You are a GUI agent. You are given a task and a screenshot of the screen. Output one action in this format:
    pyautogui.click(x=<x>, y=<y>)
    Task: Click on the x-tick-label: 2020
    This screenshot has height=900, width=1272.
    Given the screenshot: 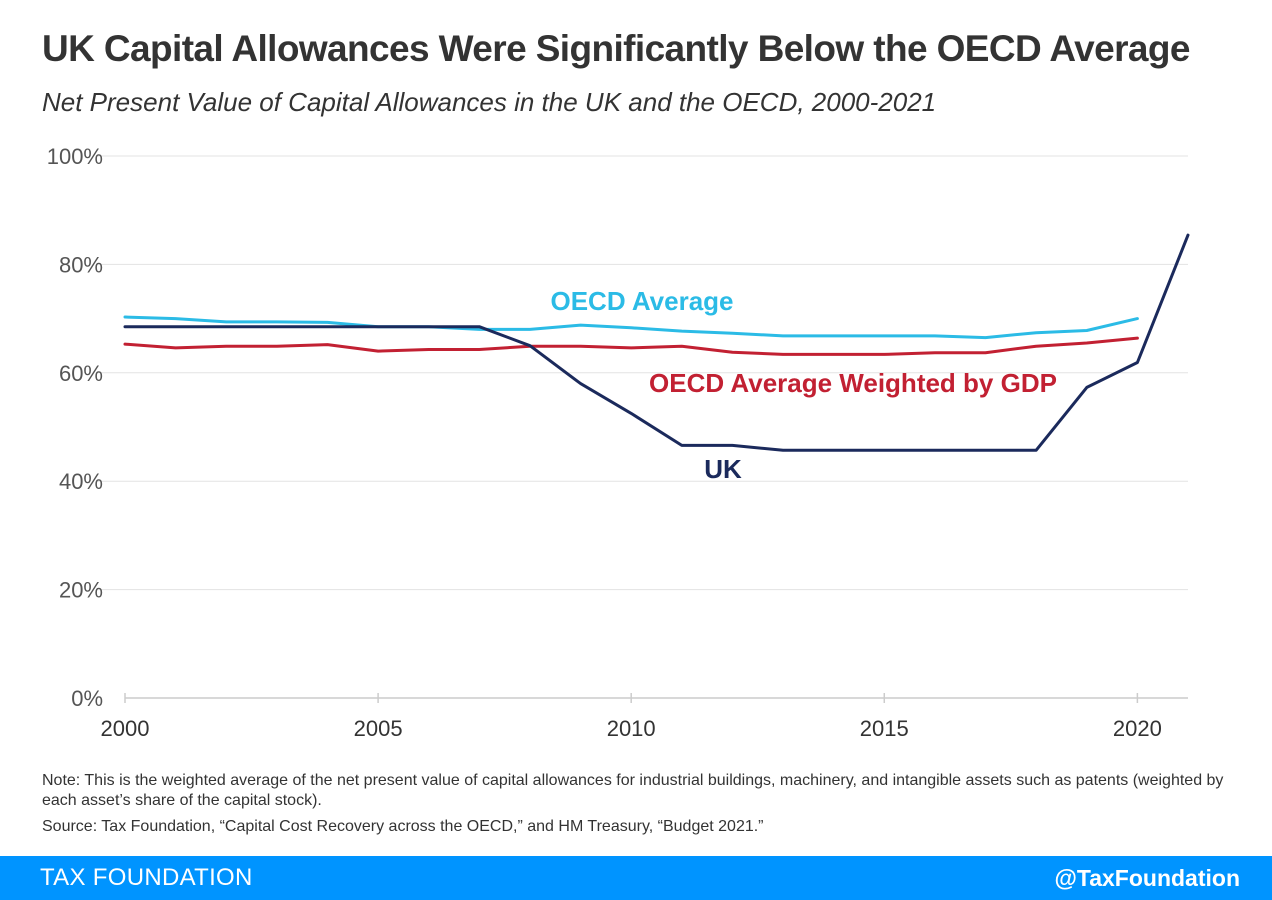 What is the action you would take?
    pyautogui.click(x=1137, y=728)
    